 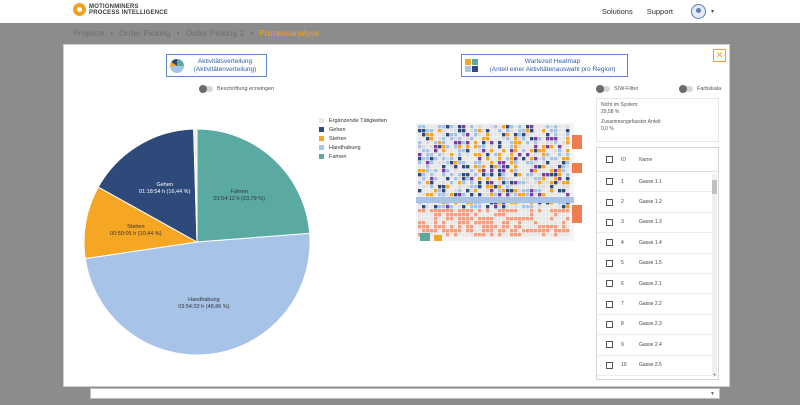 I want to click on select-all-checkbox, so click(x=609, y=159).